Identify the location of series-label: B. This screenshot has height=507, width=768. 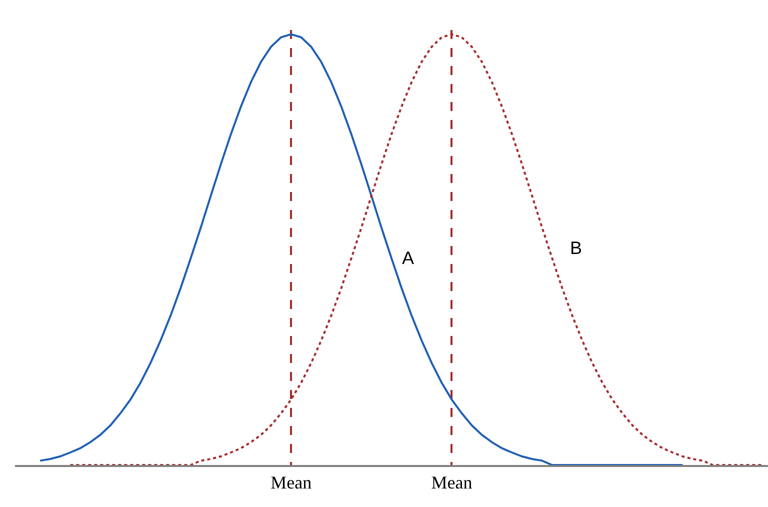
(576, 248).